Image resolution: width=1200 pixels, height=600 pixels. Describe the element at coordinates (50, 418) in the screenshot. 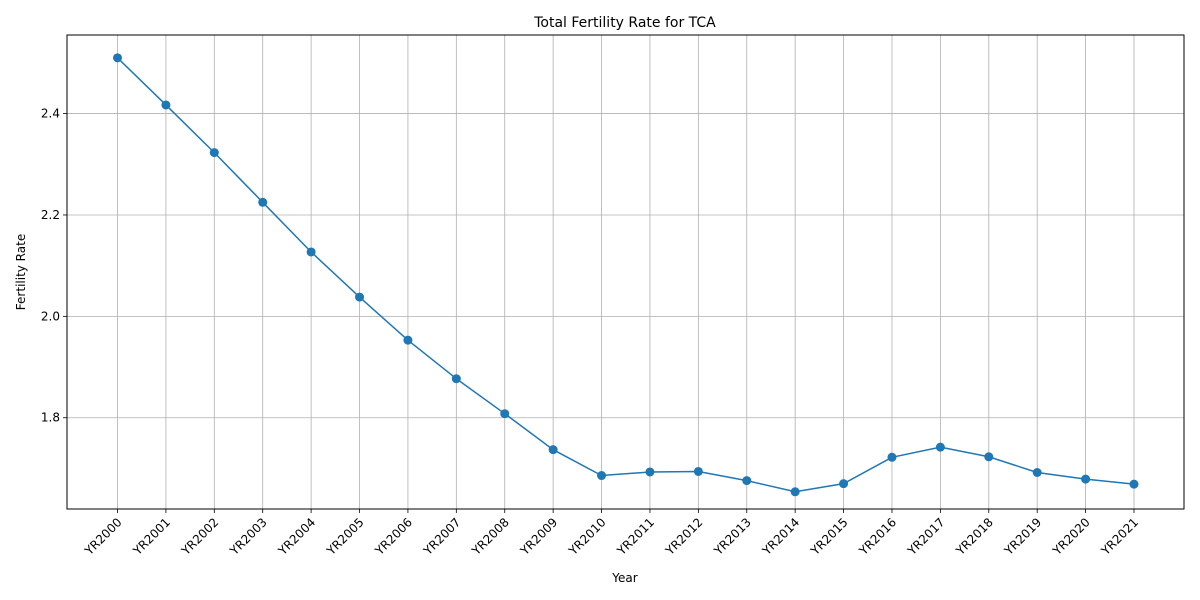

I see `y-tick-label: 1.8` at that location.